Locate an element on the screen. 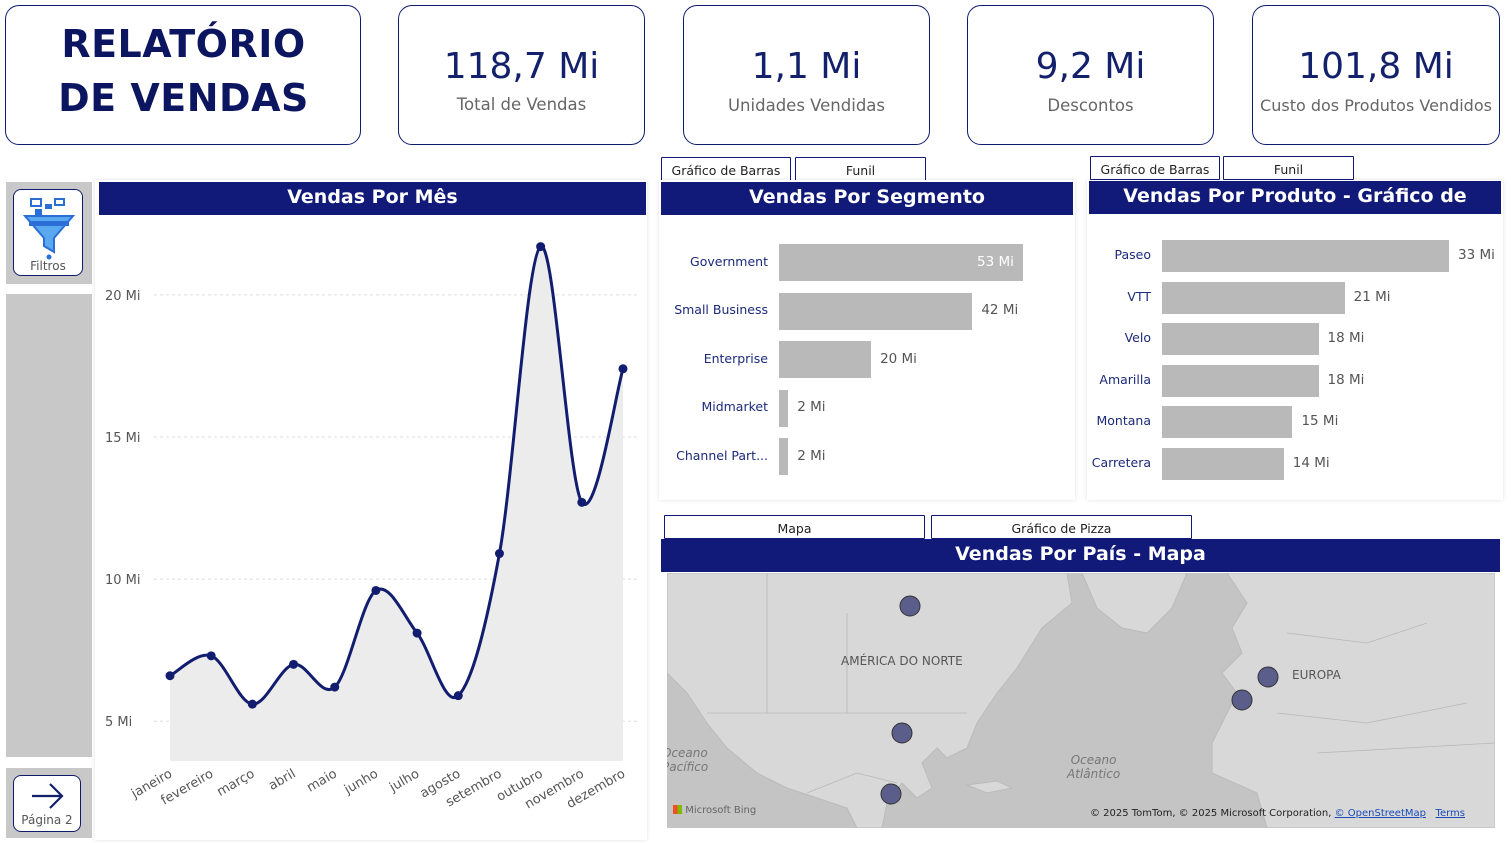 This screenshot has height=843, width=1511. bar-channel-part- is located at coordinates (784, 456).